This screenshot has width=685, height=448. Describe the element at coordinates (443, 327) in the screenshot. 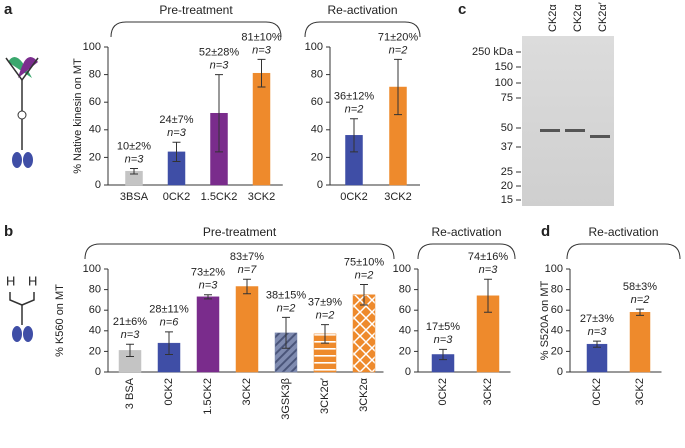

I see `value-label: 17±5%` at that location.